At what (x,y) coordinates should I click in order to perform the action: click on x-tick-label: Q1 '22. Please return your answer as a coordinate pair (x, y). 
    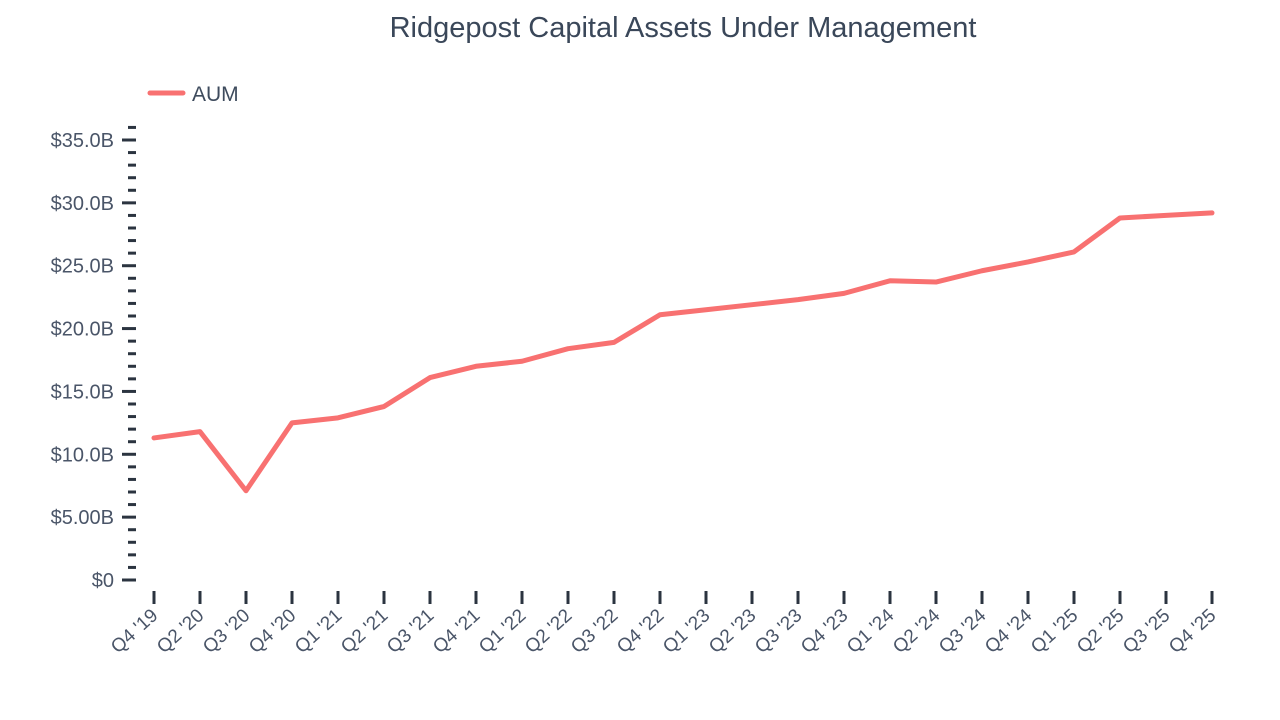
    Looking at the image, I should click on (502, 631).